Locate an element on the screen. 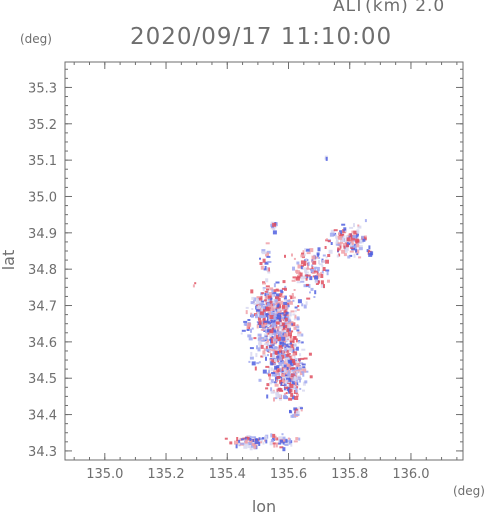  y-tick-label: 34.3 is located at coordinates (42, 452).